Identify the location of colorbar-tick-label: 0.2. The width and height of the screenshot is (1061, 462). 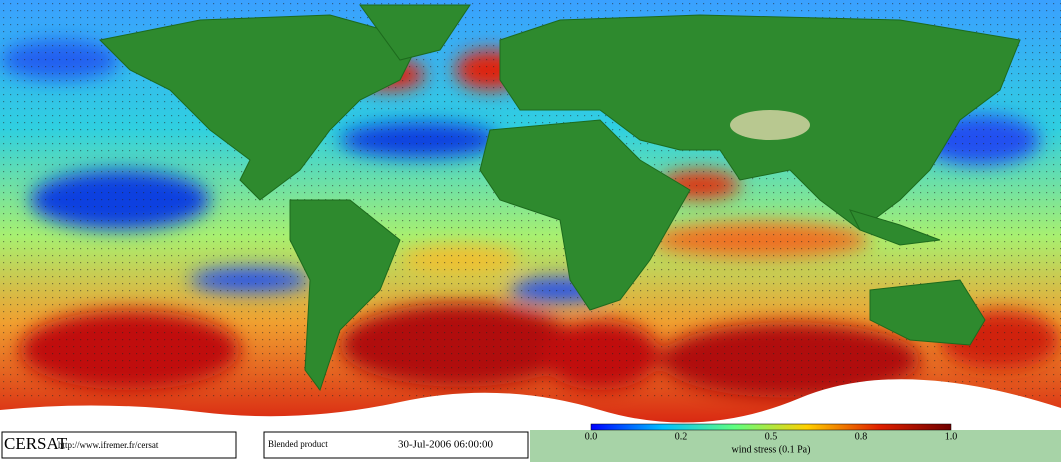
(681, 436).